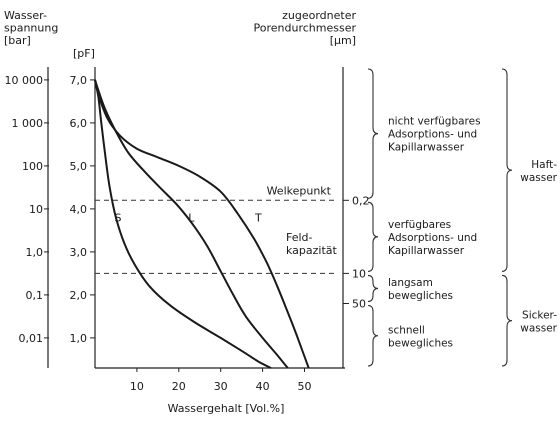 Image resolution: width=560 pixels, height=423 pixels. What do you see at coordinates (35, 252) in the screenshot?
I see `bar-tick-label: 1,0` at bounding box center [35, 252].